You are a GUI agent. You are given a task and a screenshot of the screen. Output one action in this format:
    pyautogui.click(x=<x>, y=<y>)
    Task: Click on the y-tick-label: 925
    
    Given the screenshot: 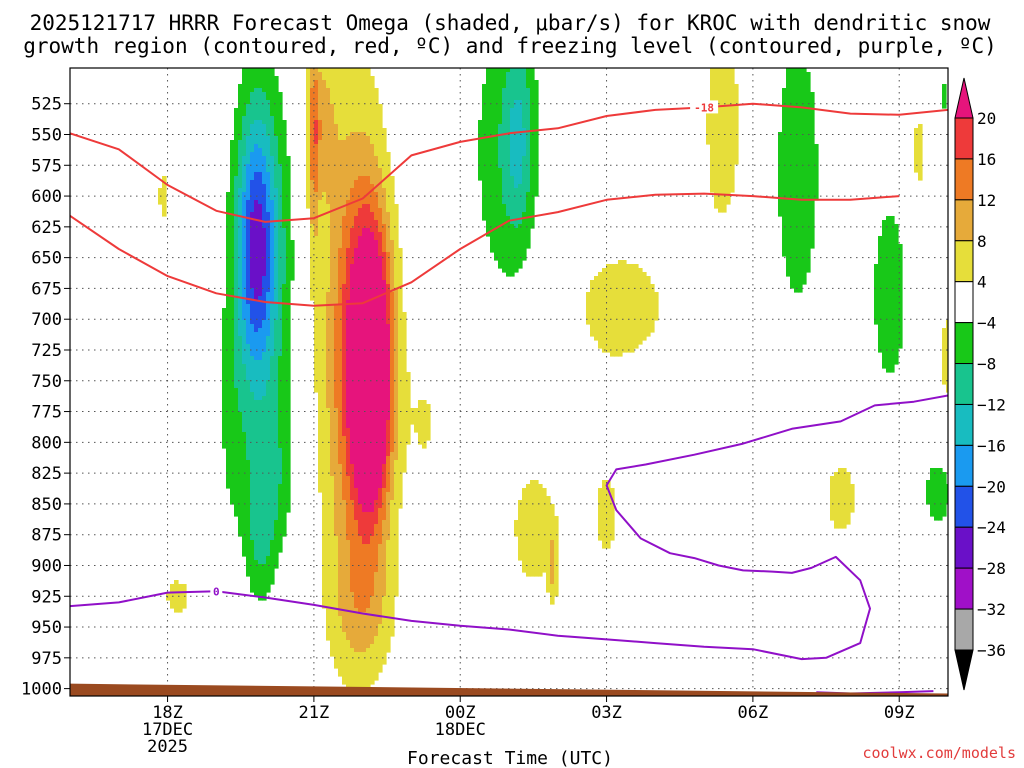 What is the action you would take?
    pyautogui.click(x=46, y=597)
    